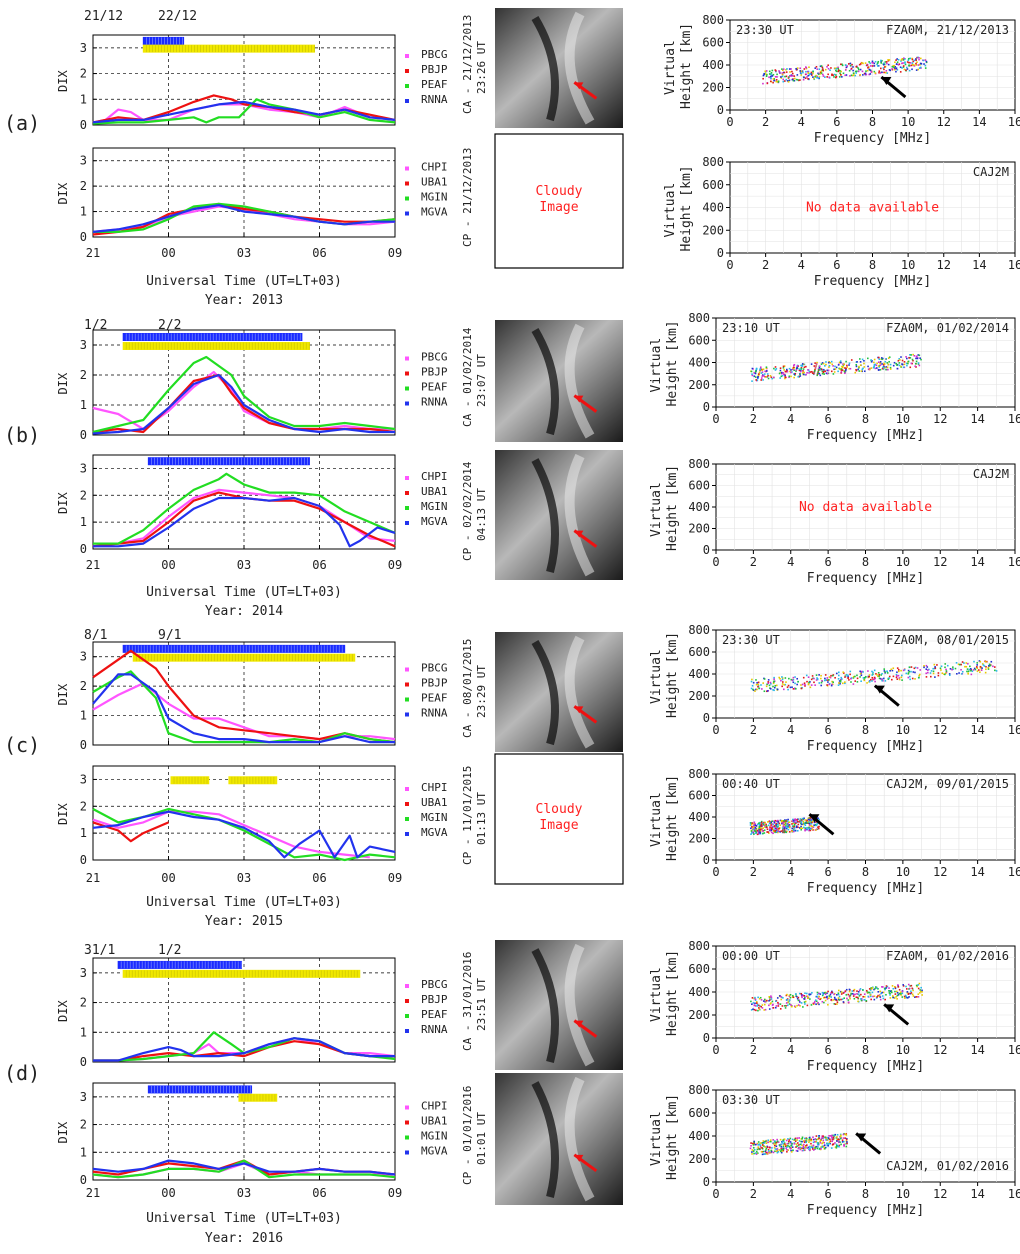  What do you see at coordinates (407, 1031) in the screenshot?
I see `legend-swatch-rnna` at bounding box center [407, 1031].